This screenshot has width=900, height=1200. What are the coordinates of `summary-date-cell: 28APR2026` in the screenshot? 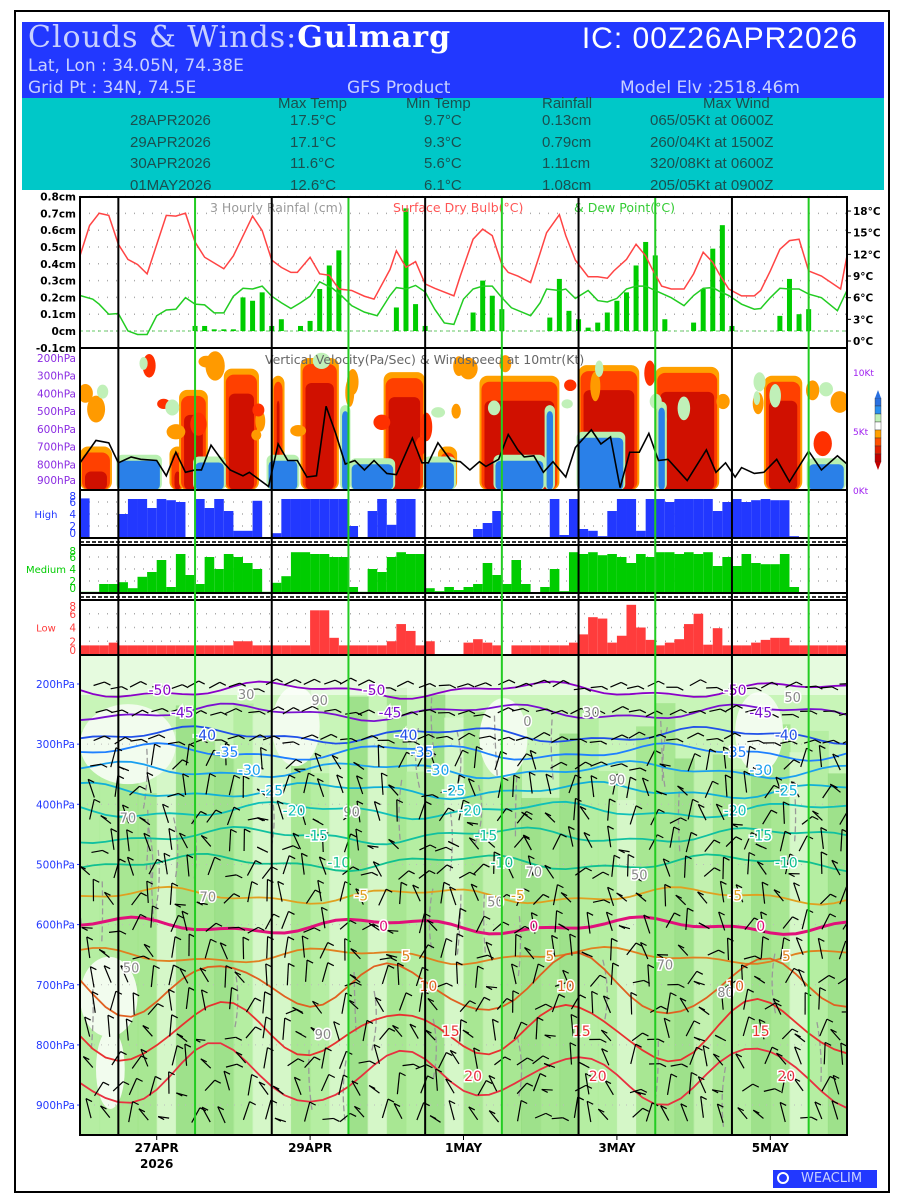 It's located at (170, 120).